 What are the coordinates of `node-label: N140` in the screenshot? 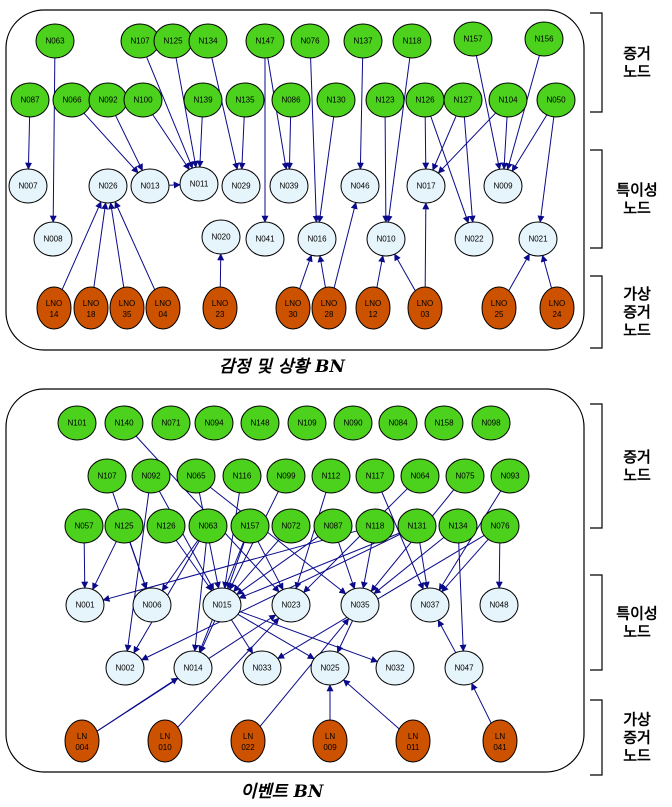 It's located at (124, 423).